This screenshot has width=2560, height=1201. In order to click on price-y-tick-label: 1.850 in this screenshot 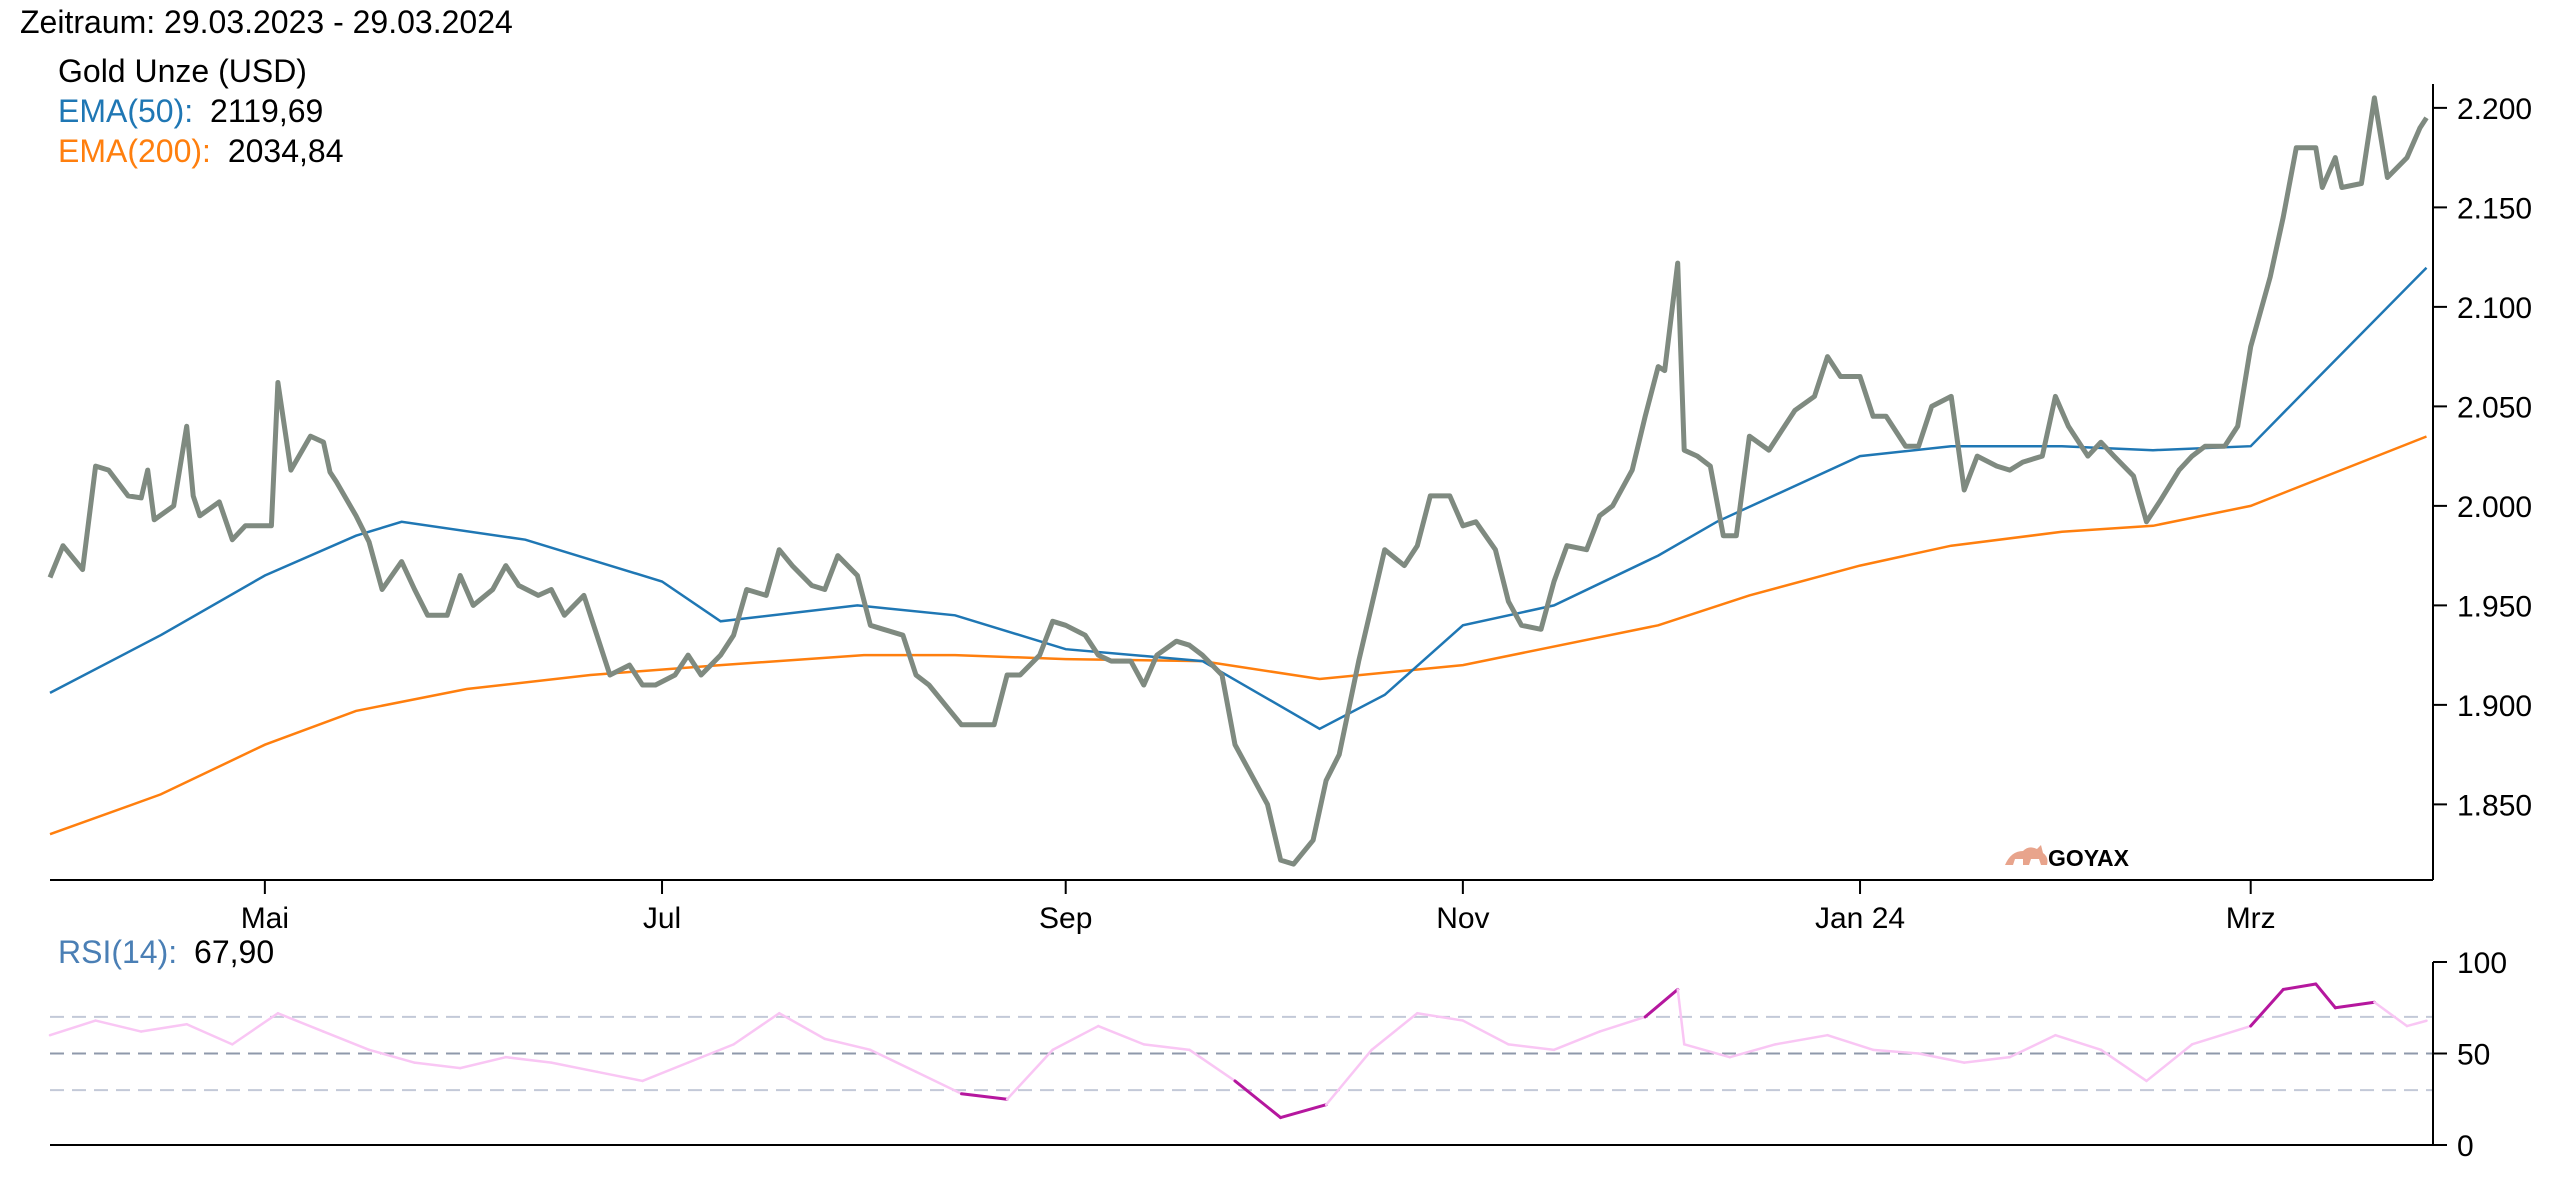, I will do `click(2494, 805)`.